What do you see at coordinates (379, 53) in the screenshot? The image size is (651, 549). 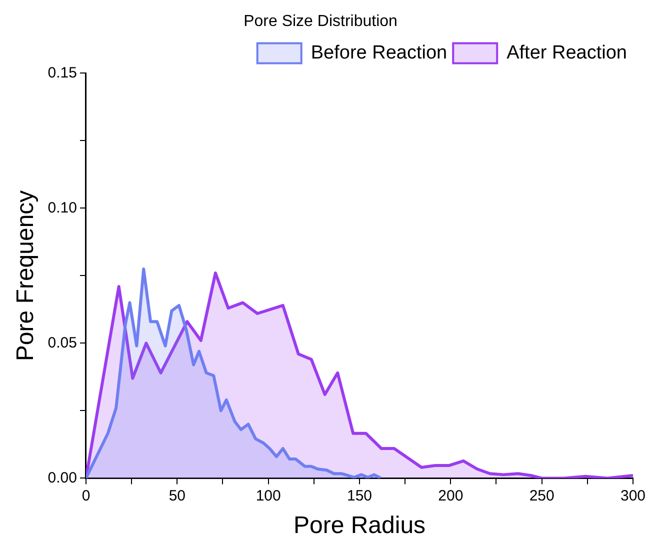 I see `legend-label: Before Reaction` at bounding box center [379, 53].